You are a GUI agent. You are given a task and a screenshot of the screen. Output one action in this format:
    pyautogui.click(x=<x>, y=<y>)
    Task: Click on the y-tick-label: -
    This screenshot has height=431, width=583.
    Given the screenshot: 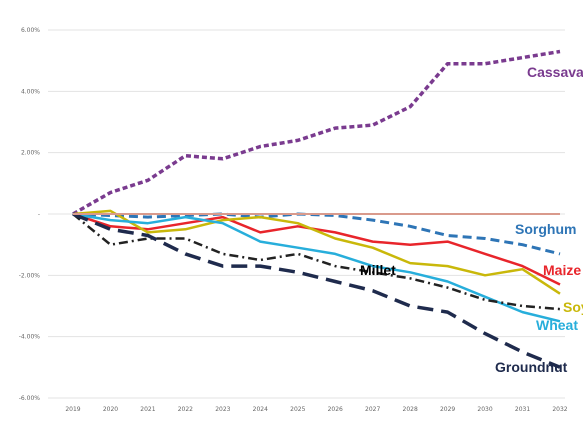 What is the action you would take?
    pyautogui.click(x=39, y=214)
    